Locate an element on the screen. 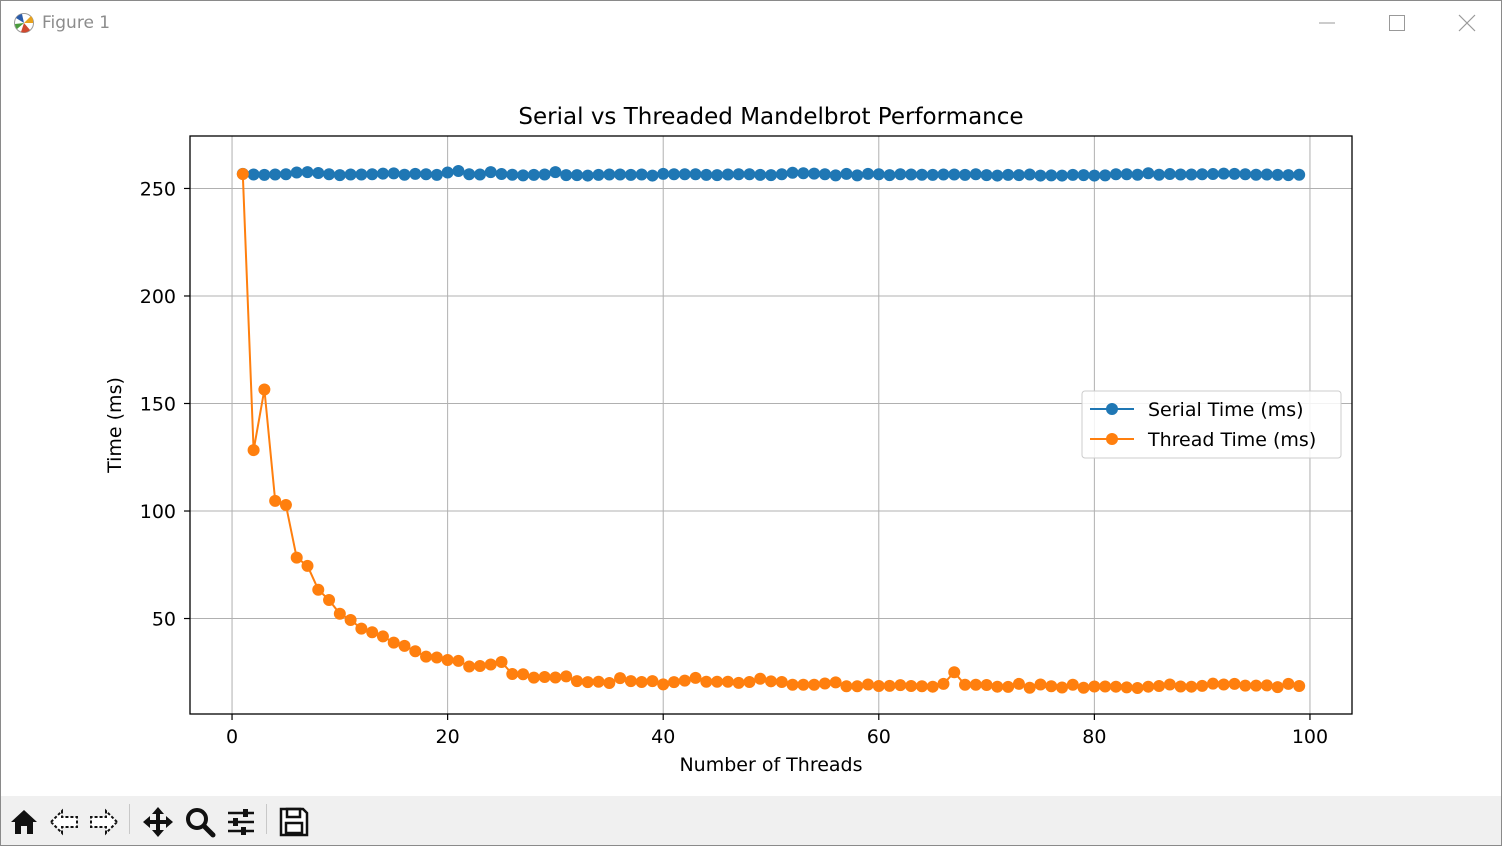 This screenshot has height=846, width=1502. title-bar: Figure 1 is located at coordinates (751, 23).